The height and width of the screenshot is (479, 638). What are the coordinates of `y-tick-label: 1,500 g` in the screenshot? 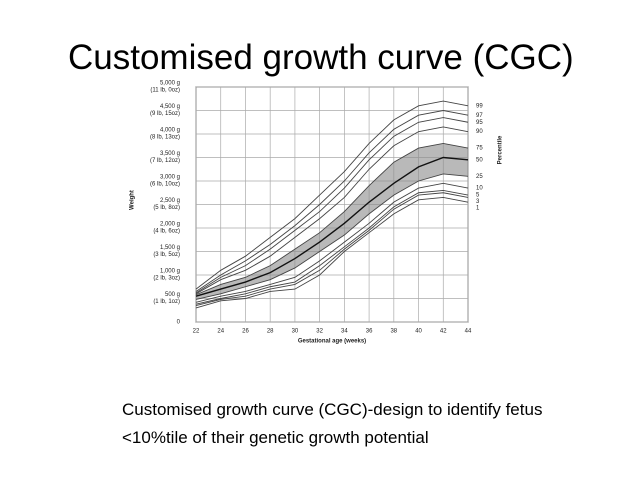 It's located at (170, 248).